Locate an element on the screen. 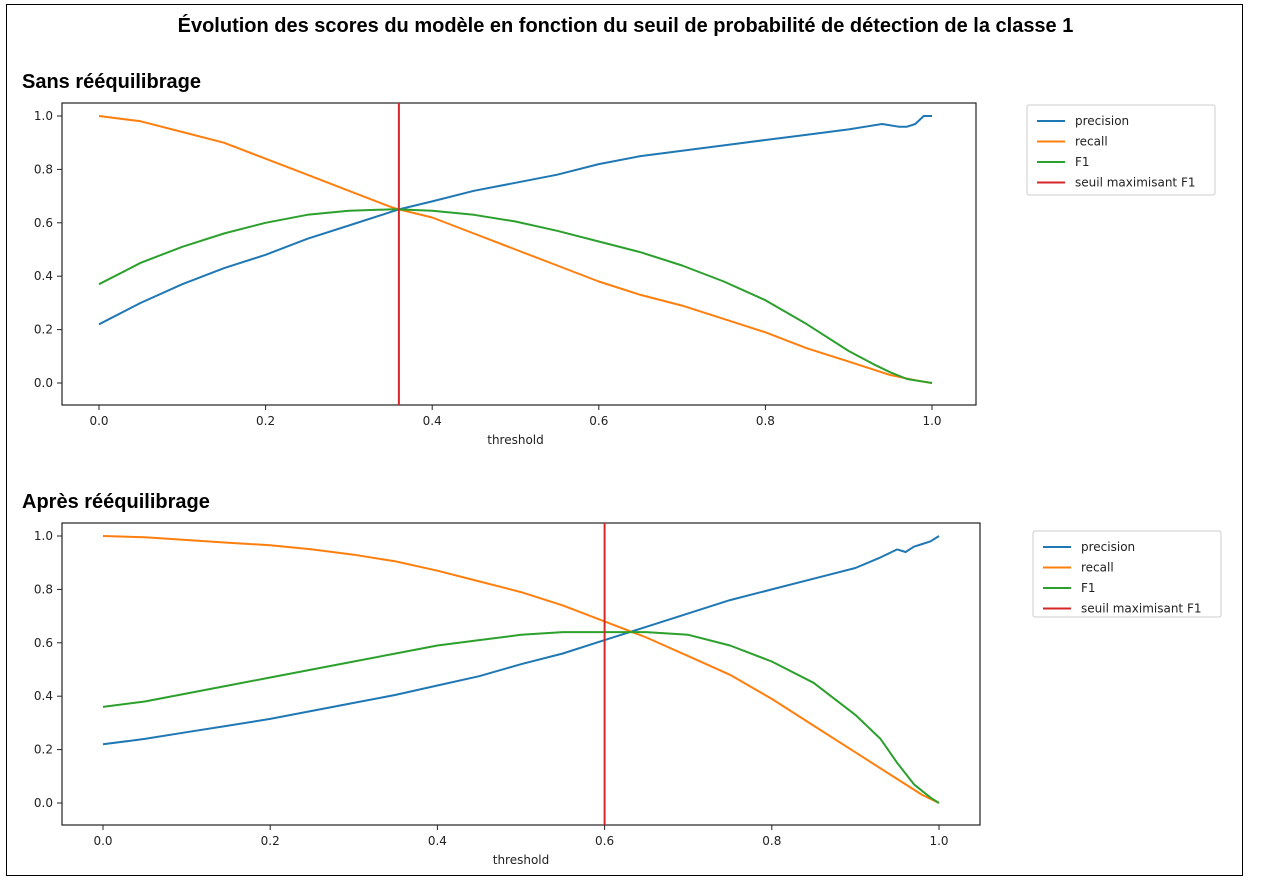  section-label-before: Sans rééquilibrage is located at coordinates (111, 82).